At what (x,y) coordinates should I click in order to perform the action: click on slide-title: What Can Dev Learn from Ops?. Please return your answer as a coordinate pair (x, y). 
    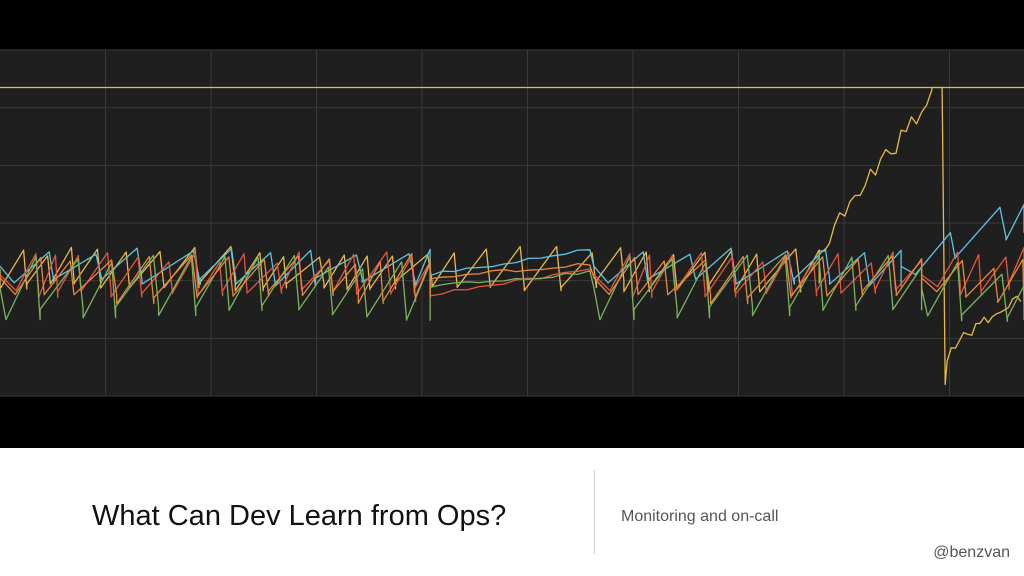
    Looking at the image, I should click on (299, 516).